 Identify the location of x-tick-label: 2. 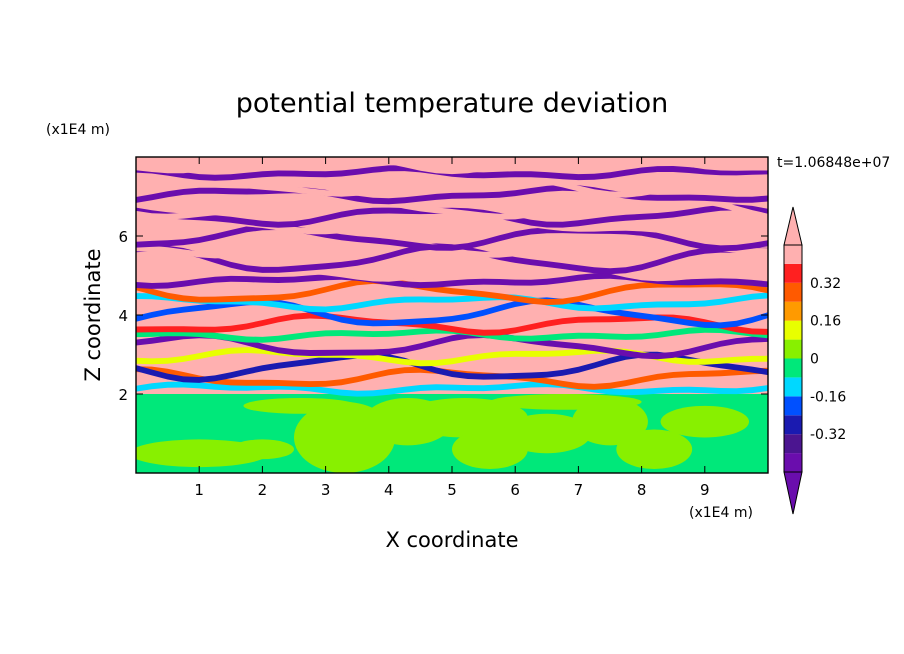
(263, 490).